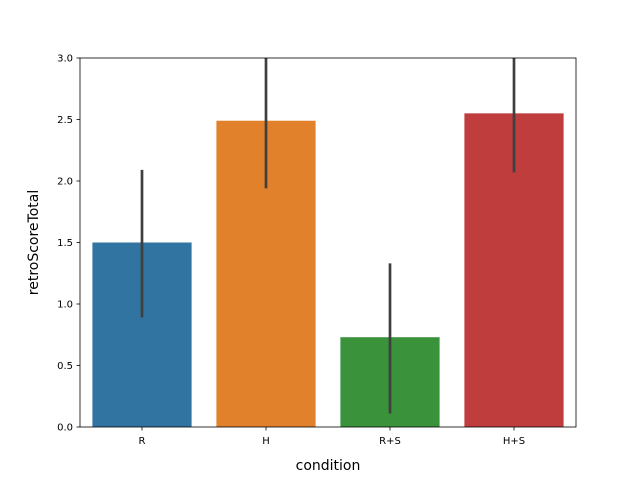 The height and width of the screenshot is (480, 640). Describe the element at coordinates (328, 466) in the screenshot. I see `x-axis-label: condition` at that location.